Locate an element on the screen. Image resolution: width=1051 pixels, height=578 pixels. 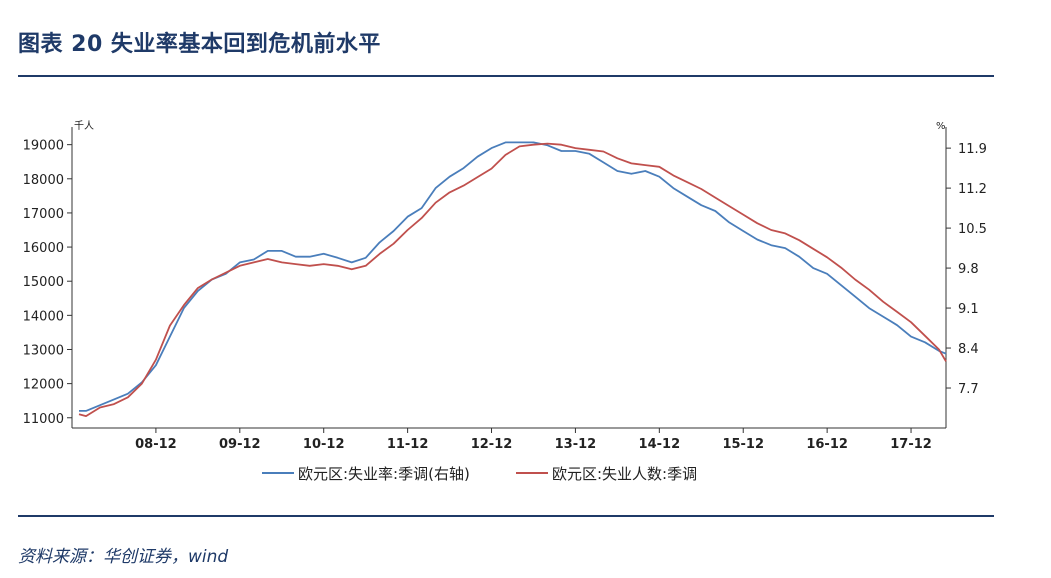
x-tick-label: 14-12 is located at coordinates (660, 444).